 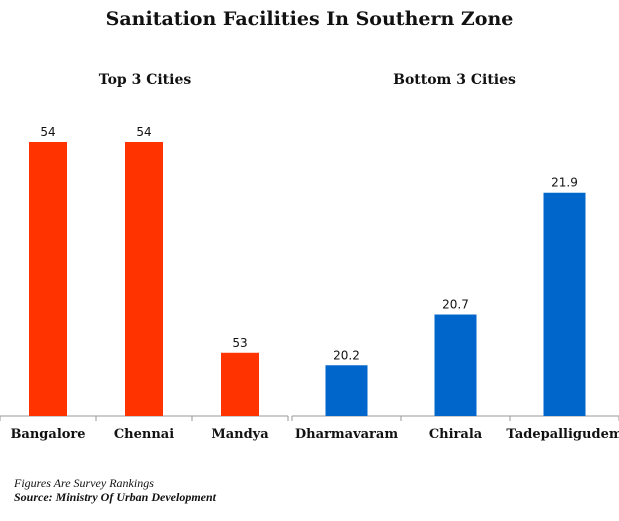 What do you see at coordinates (564, 183) in the screenshot?
I see `data-label-tadepalligudem: 21.9` at bounding box center [564, 183].